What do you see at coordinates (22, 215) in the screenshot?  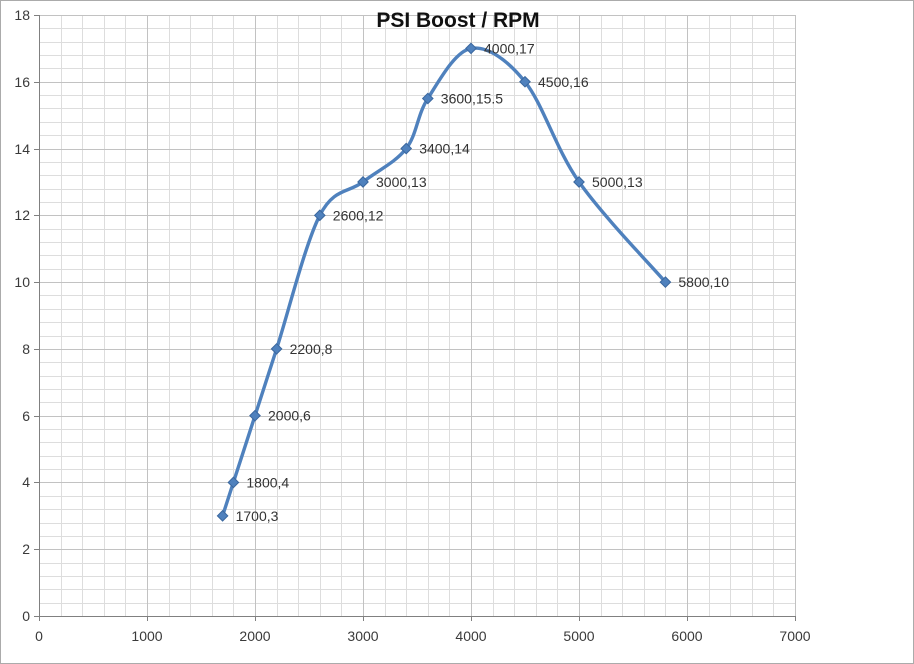 I see `y-axis-tick-label: 12` at bounding box center [22, 215].